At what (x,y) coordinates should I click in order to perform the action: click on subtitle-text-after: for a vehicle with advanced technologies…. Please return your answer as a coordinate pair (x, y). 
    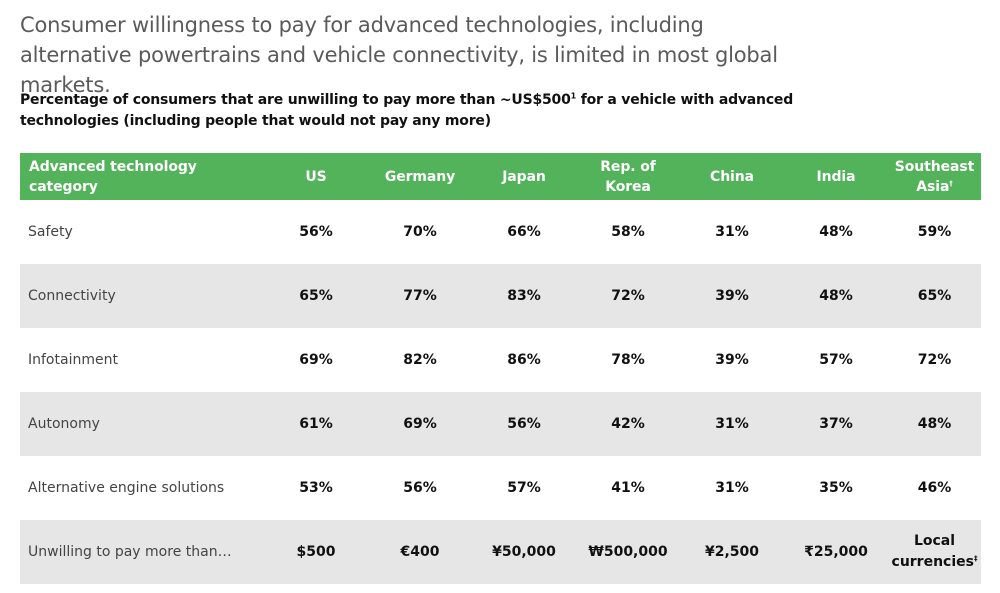
    Looking at the image, I should click on (407, 110).